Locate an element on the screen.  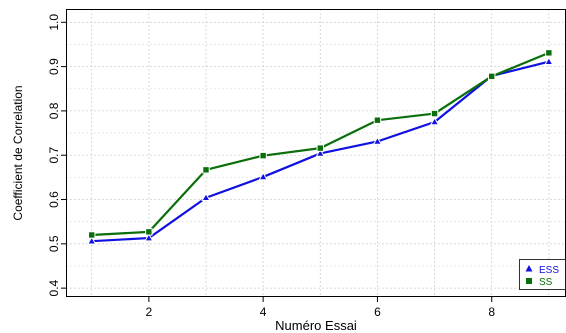
y-tick-label: 0.9 is located at coordinates (54, 66).